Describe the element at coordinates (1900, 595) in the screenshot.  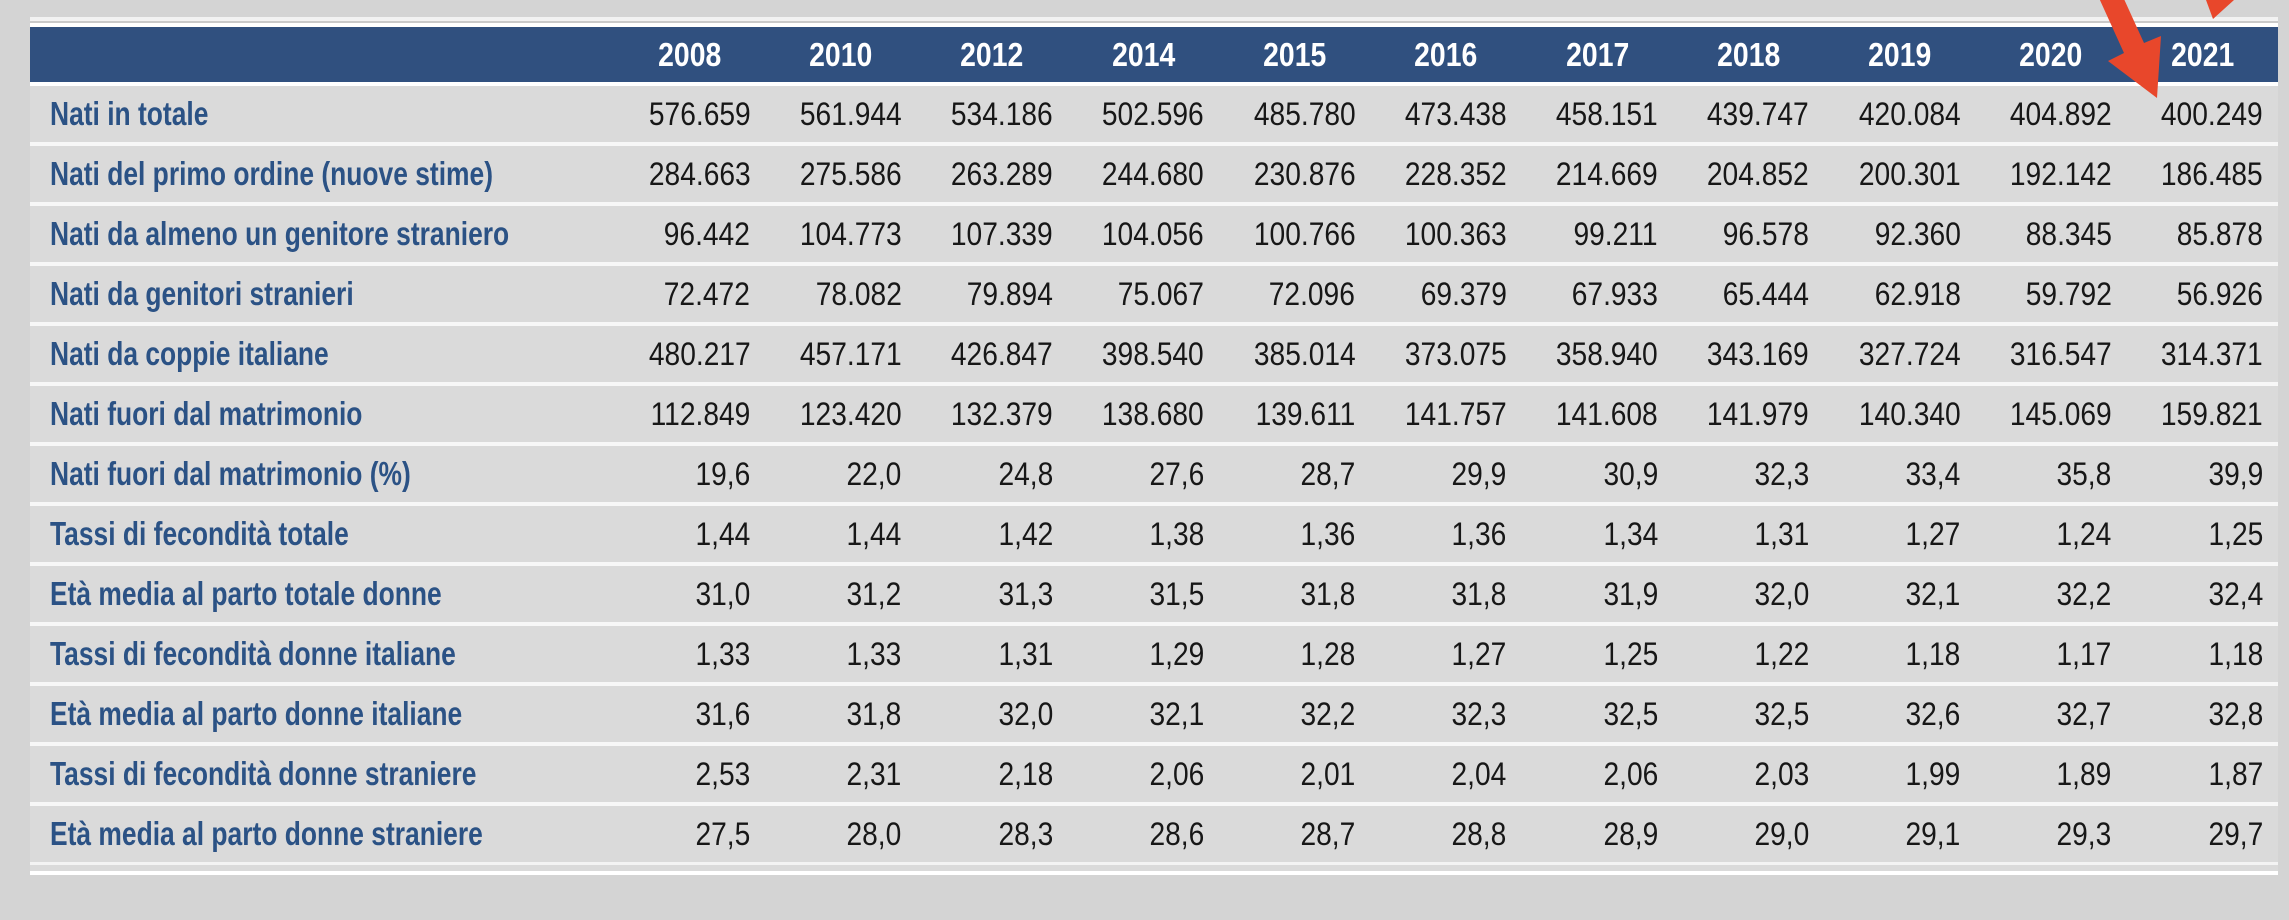
I see `value-cell: 32,1` at that location.